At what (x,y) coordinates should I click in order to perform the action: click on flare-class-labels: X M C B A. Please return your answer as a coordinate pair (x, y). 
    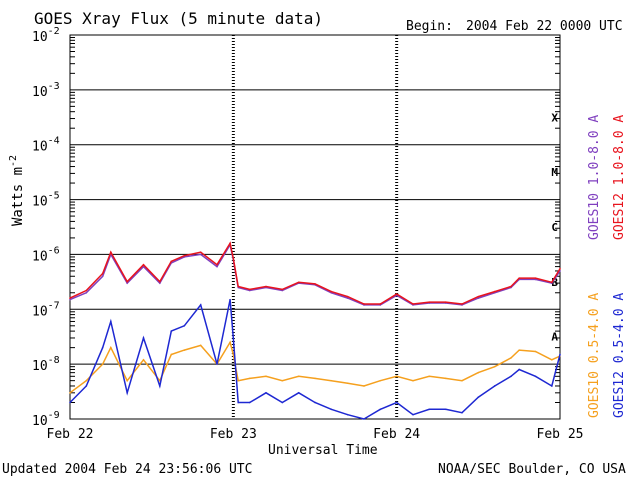
    Looking at the image, I should click on (554, 227).